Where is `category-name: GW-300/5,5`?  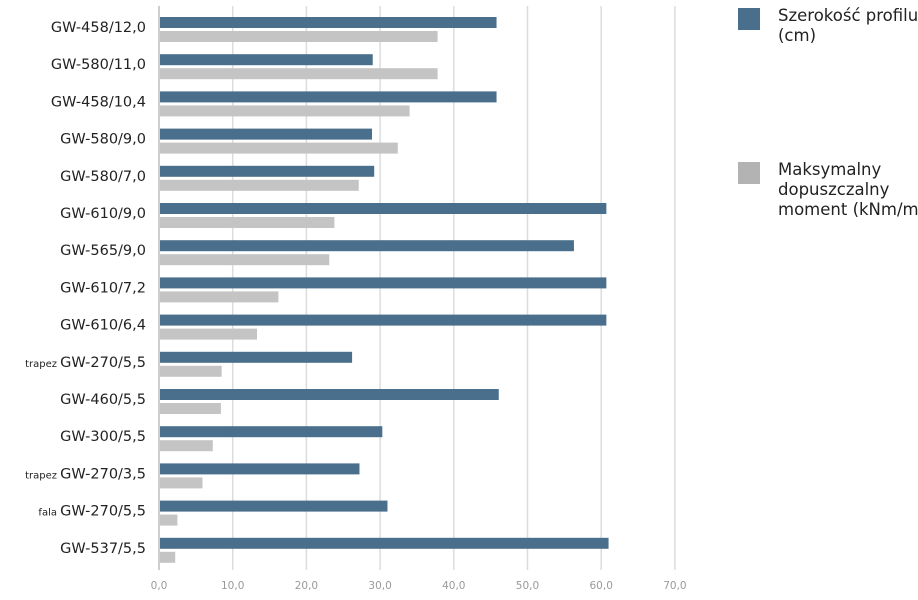
category-name: GW-300/5,5 is located at coordinates (103, 437).